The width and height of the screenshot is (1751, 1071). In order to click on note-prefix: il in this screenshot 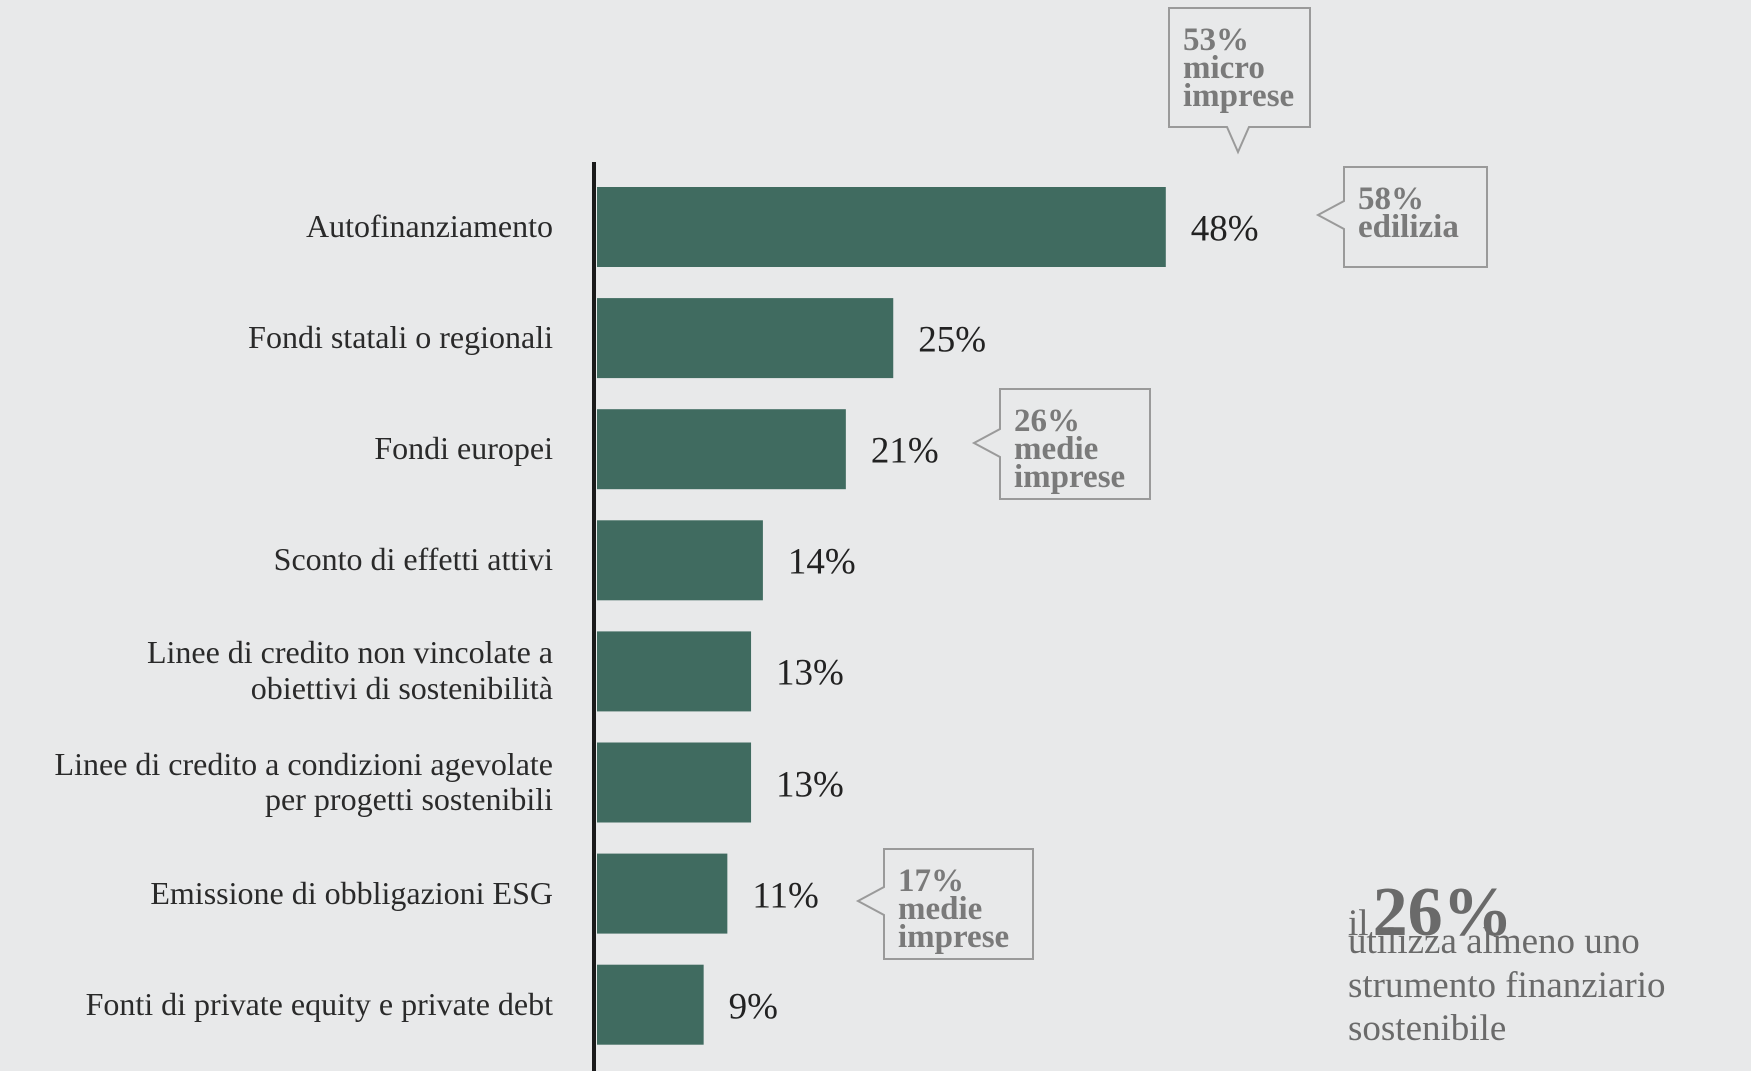, I will do `click(1358, 923)`.